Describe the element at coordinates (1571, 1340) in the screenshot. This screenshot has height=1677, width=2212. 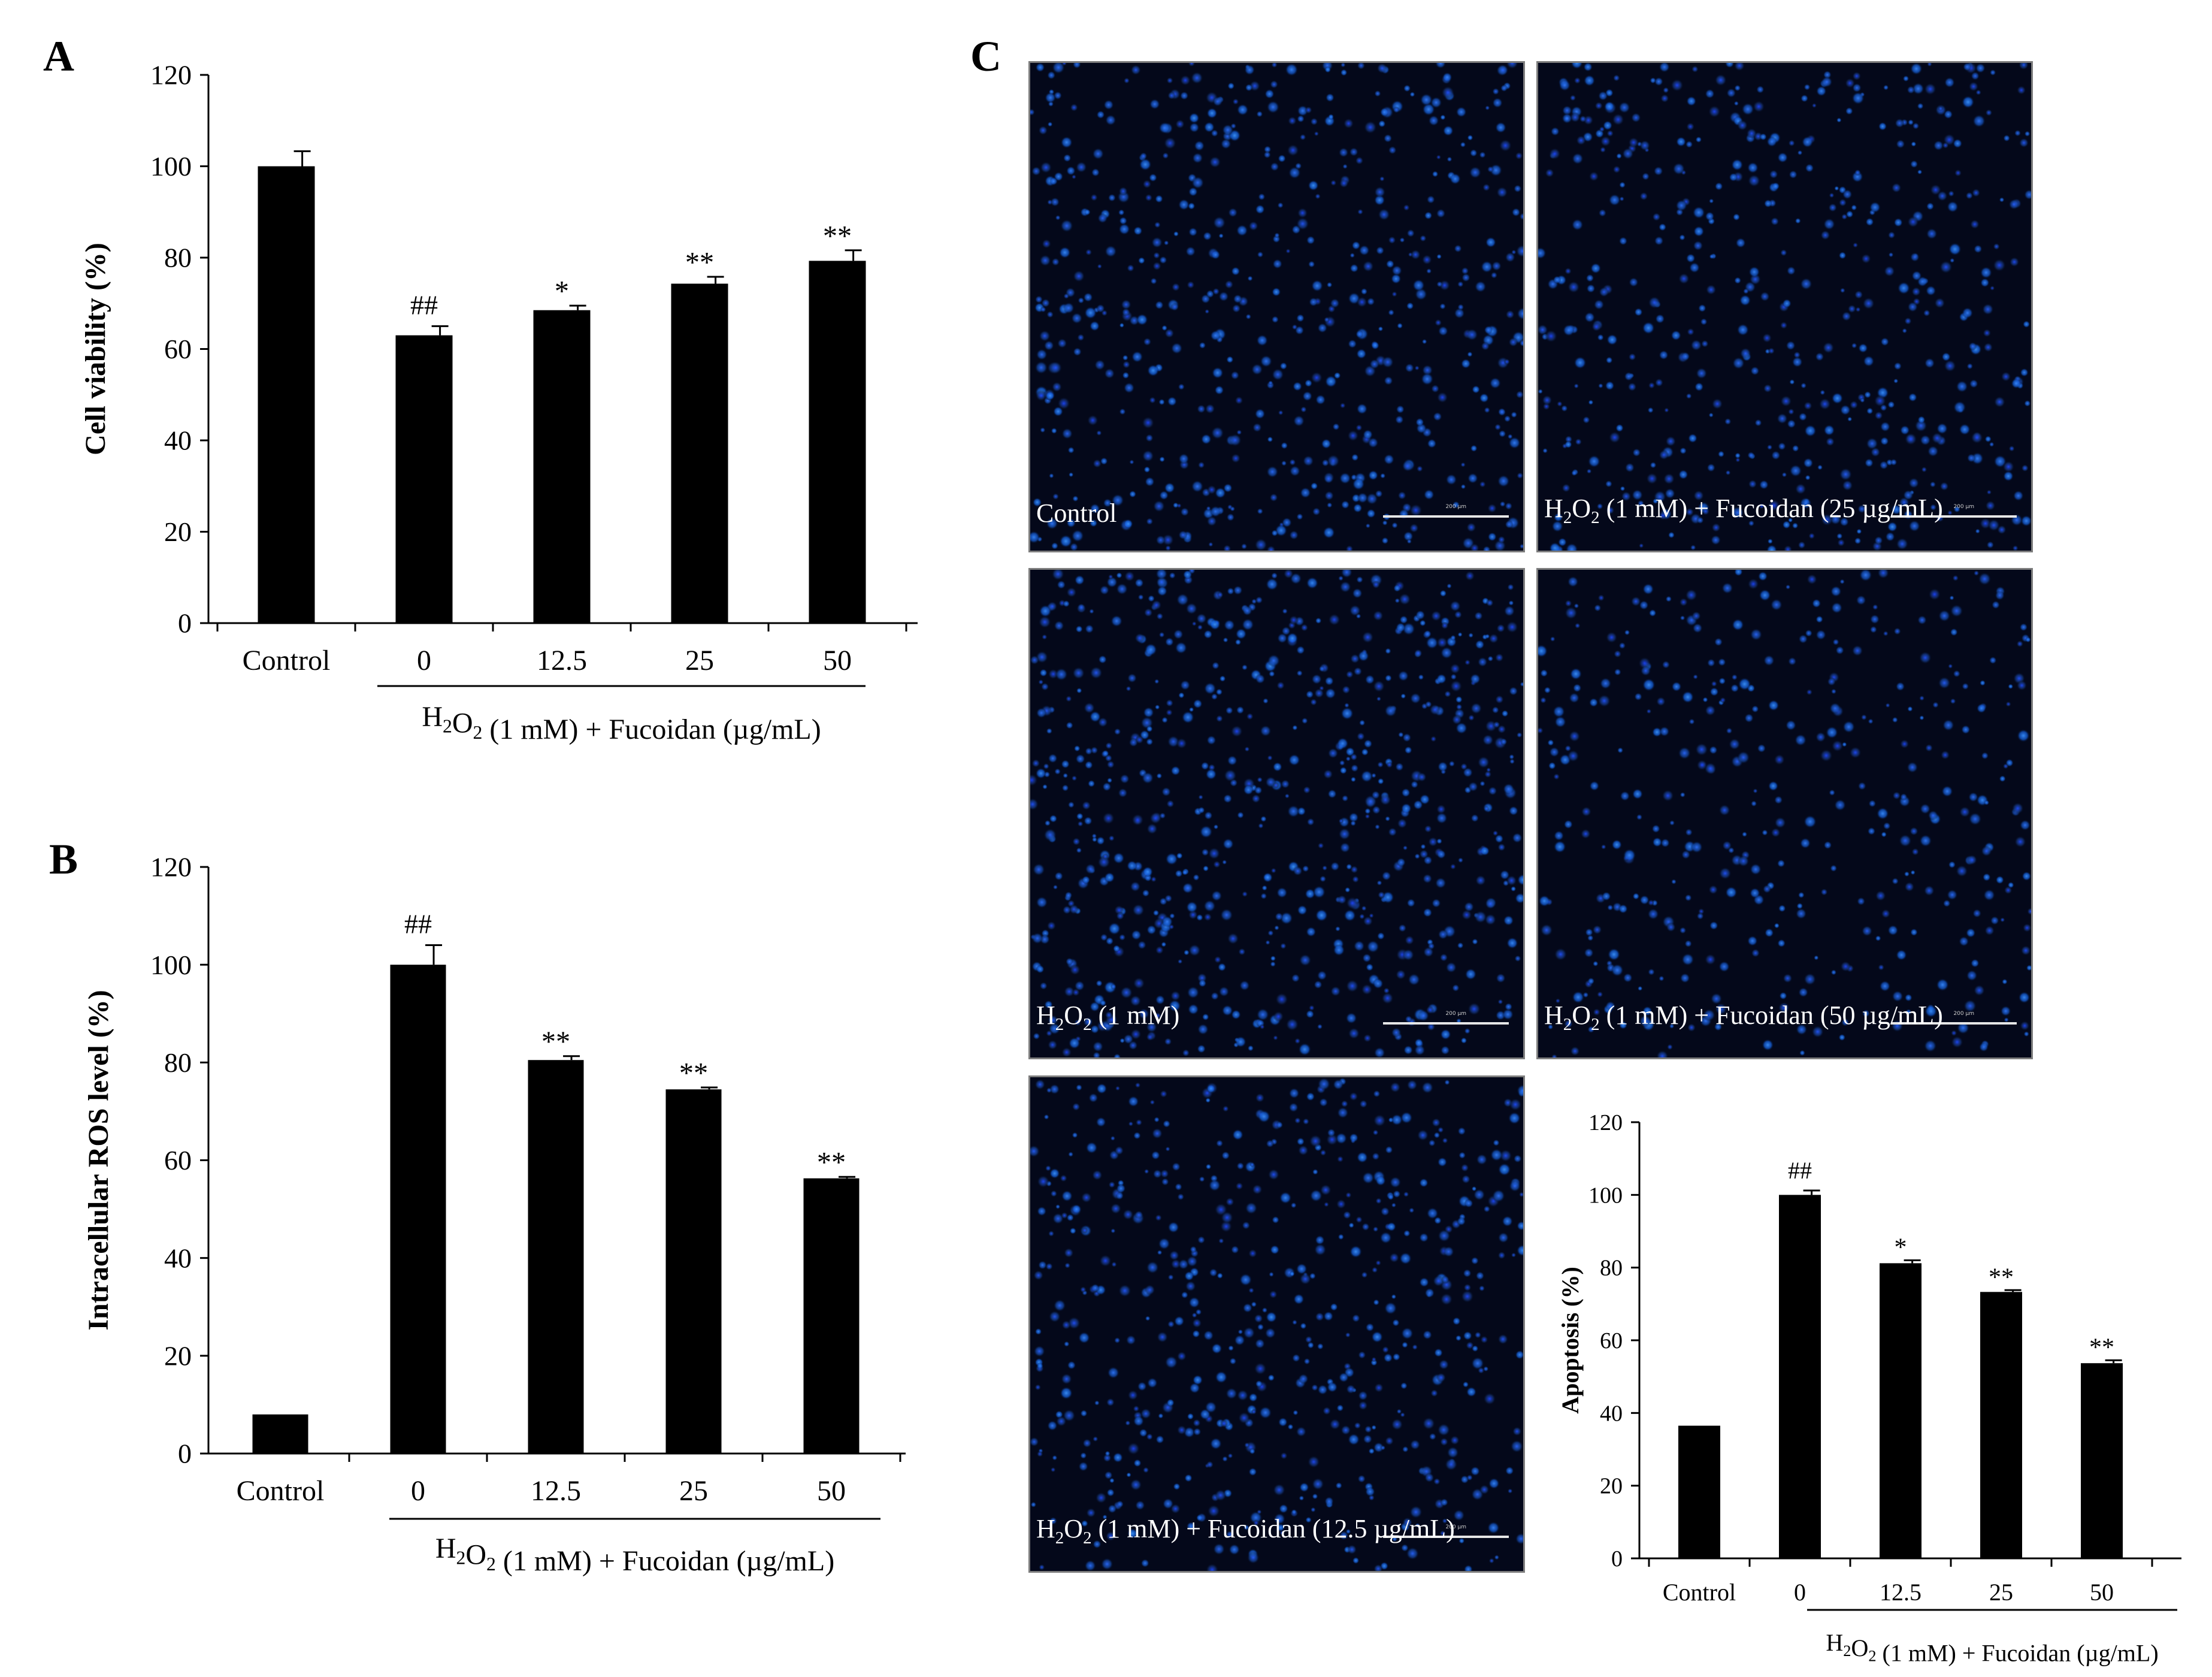
I see `y-axis-label: Apoptosis (%)` at that location.